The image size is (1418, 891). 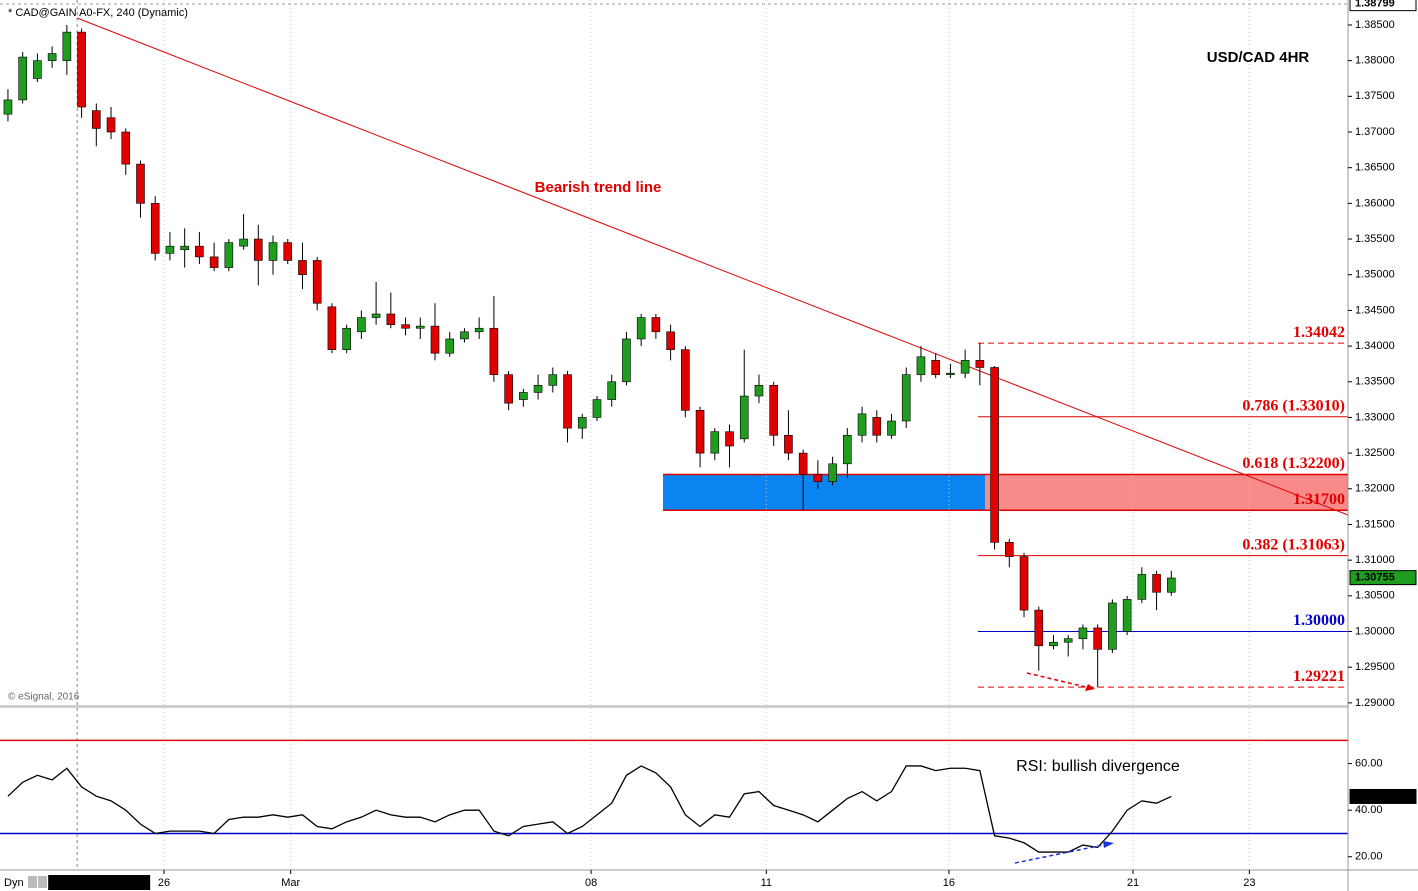 What do you see at coordinates (674, 706) in the screenshot?
I see `panel-separator` at bounding box center [674, 706].